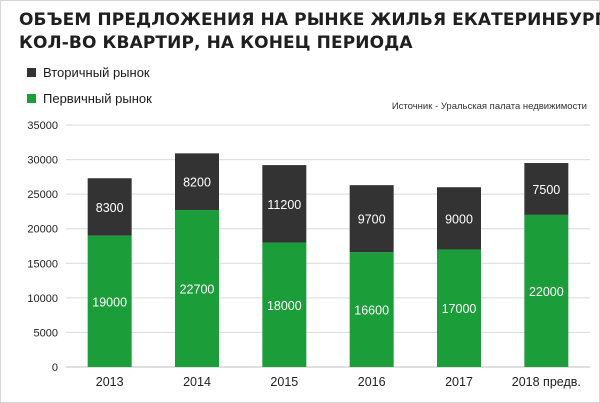 This screenshot has height=403, width=600. I want to click on x-tick-label: 2018 предв., so click(546, 382).